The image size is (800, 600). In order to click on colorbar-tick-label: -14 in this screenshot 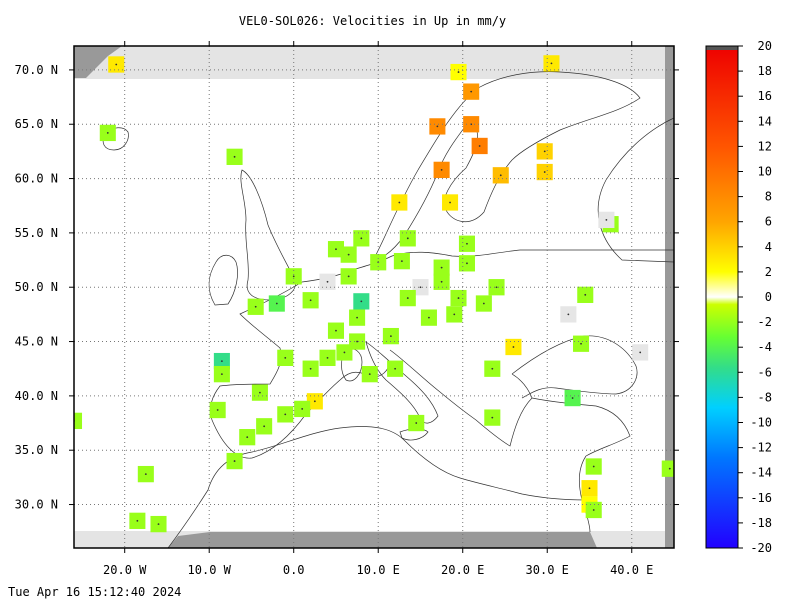, I will do `click(761, 473)`.